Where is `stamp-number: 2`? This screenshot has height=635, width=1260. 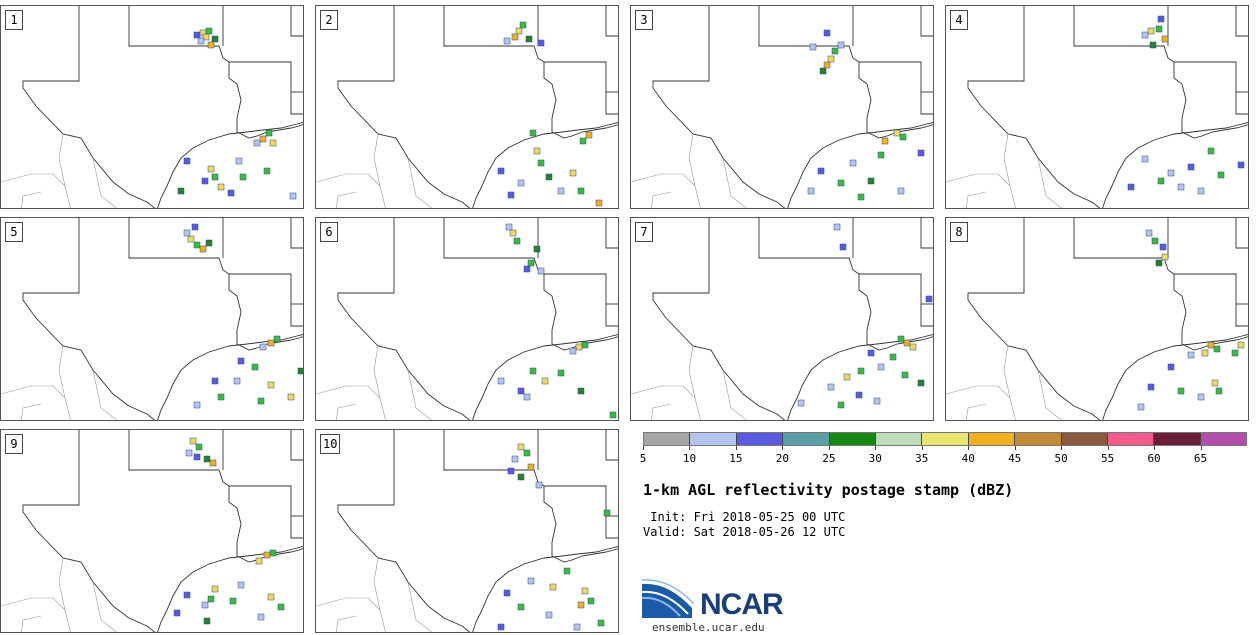 stamp-number: 2 is located at coordinates (329, 20).